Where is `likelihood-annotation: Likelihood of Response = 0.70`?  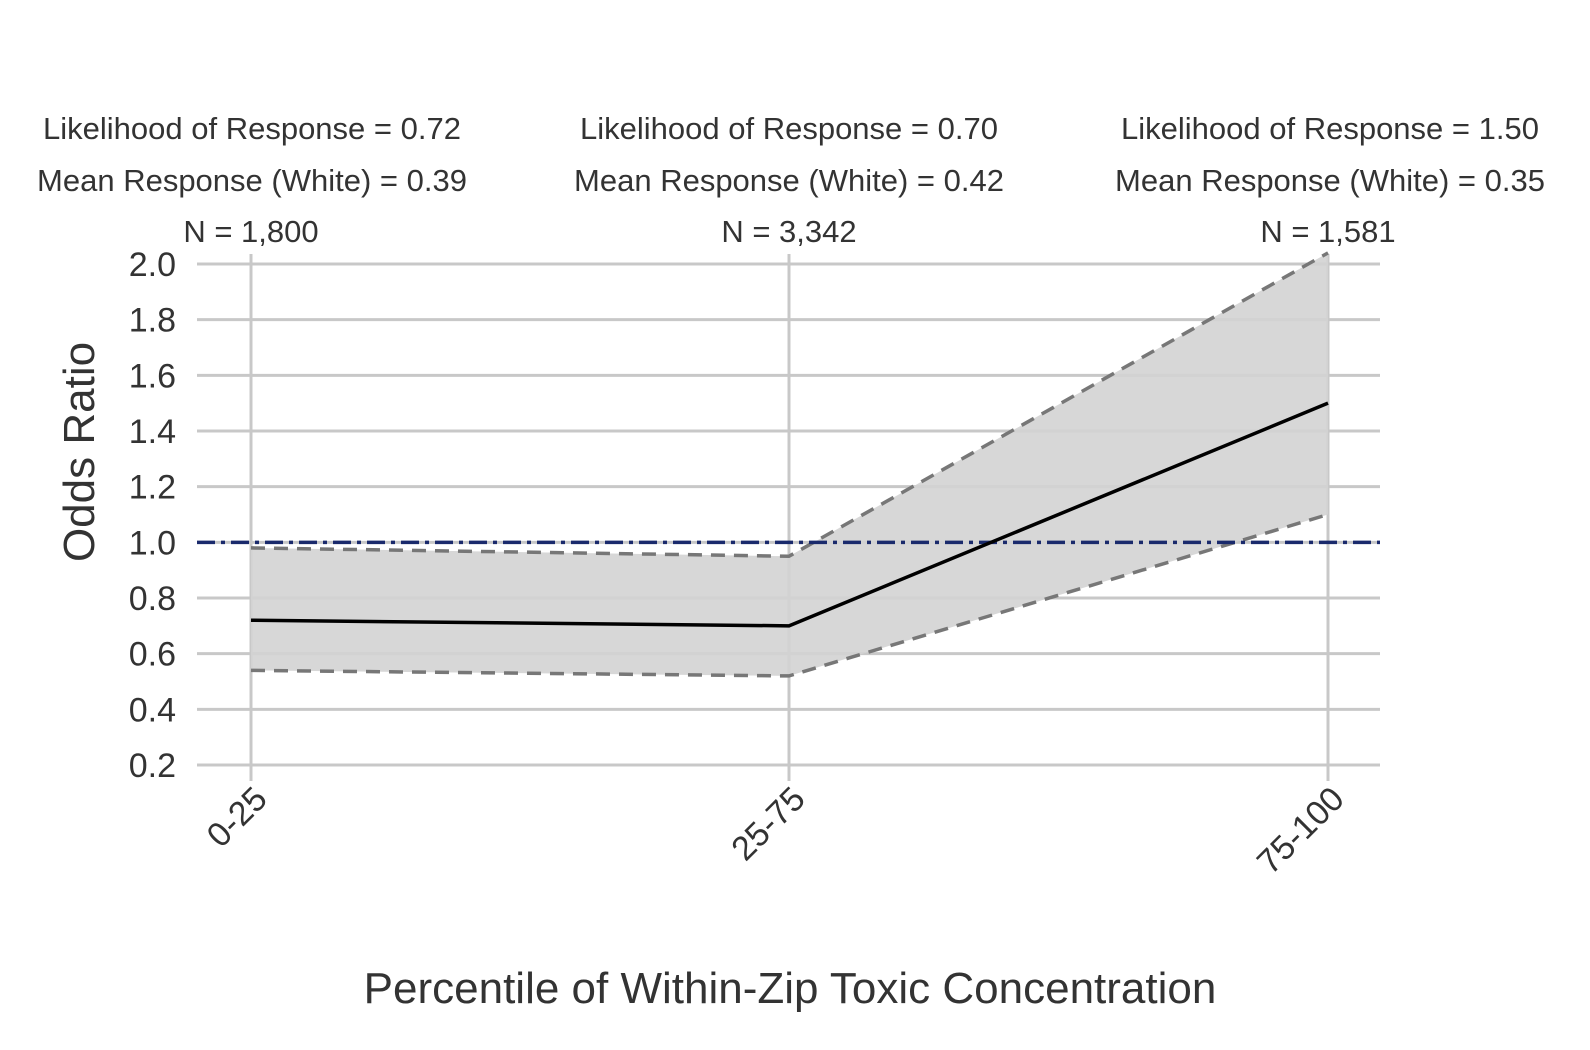 likelihood-annotation: Likelihood of Response = 0.70 is located at coordinates (789, 128).